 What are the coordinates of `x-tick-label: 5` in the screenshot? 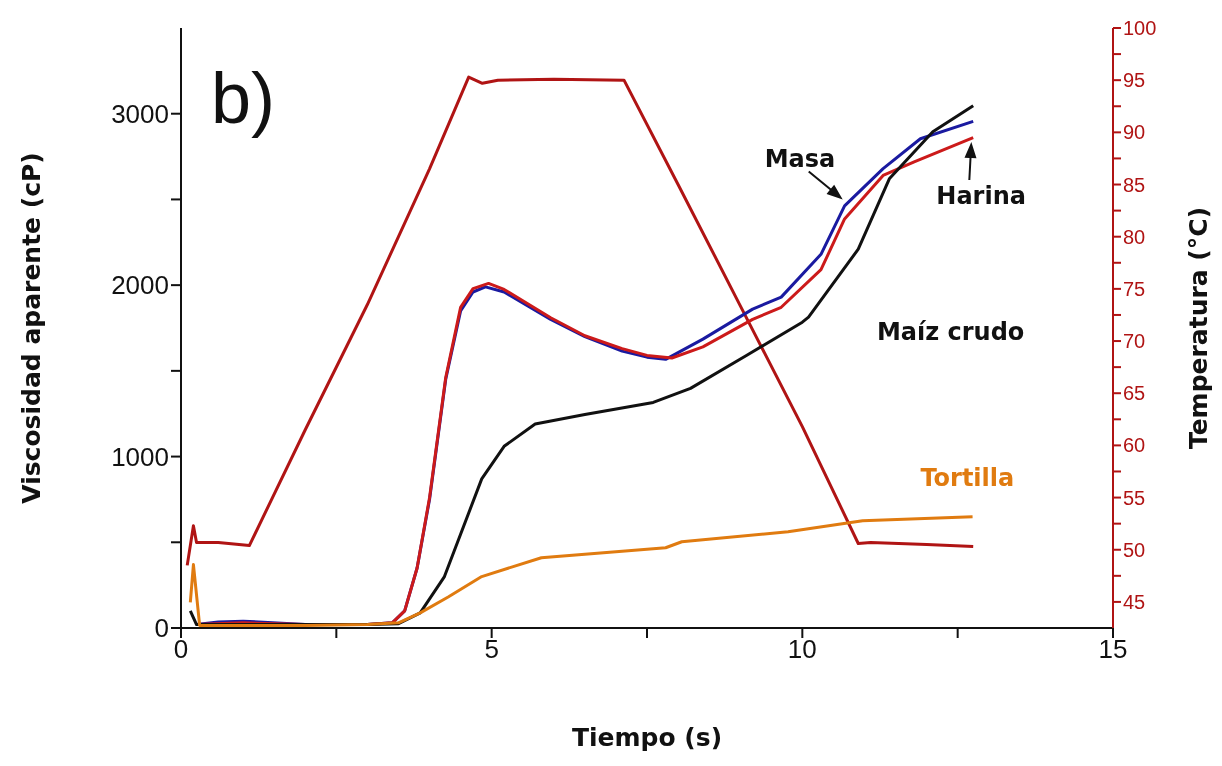 It's located at (491, 649).